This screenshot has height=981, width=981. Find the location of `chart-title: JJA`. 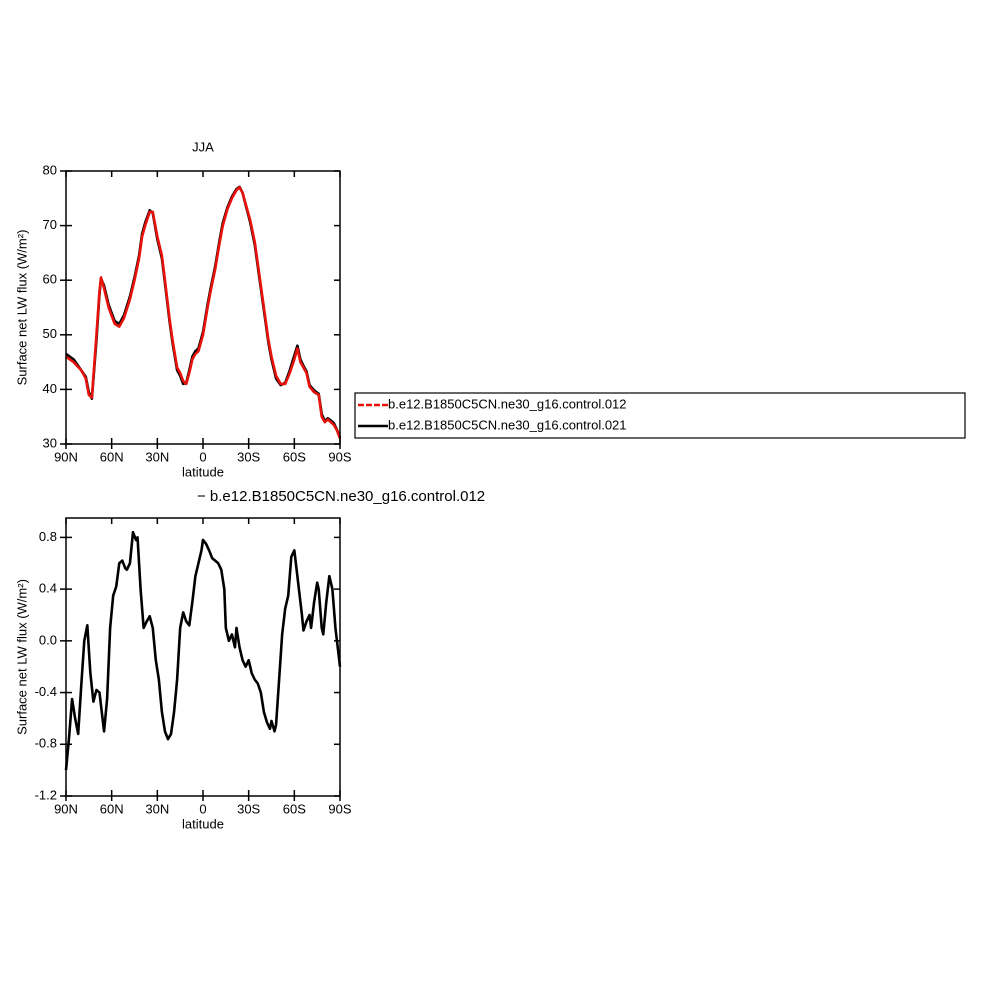

chart-title: JJA is located at coordinates (203, 146).